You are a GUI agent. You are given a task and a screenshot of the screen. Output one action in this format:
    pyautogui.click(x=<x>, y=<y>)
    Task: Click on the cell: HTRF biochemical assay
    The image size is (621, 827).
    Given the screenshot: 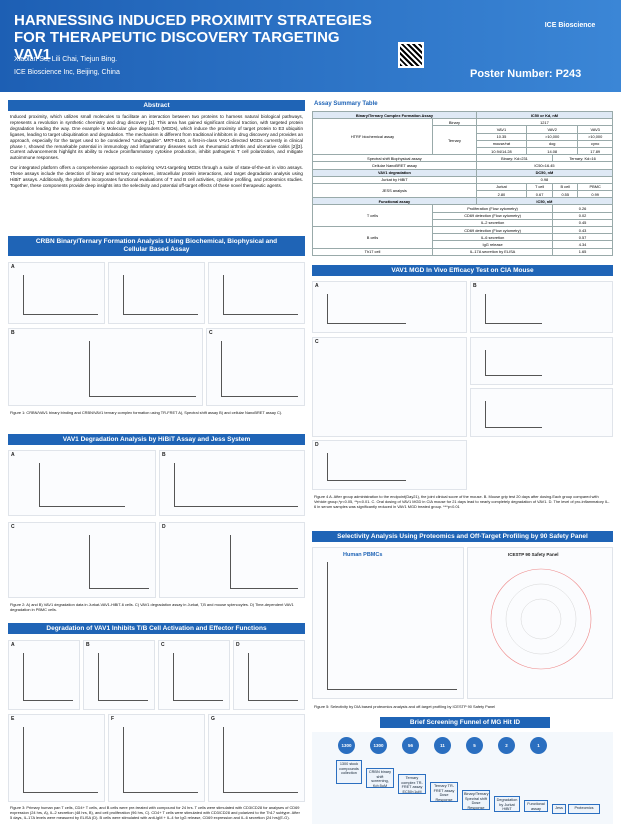 What is the action you would take?
    pyautogui.click(x=372, y=137)
    